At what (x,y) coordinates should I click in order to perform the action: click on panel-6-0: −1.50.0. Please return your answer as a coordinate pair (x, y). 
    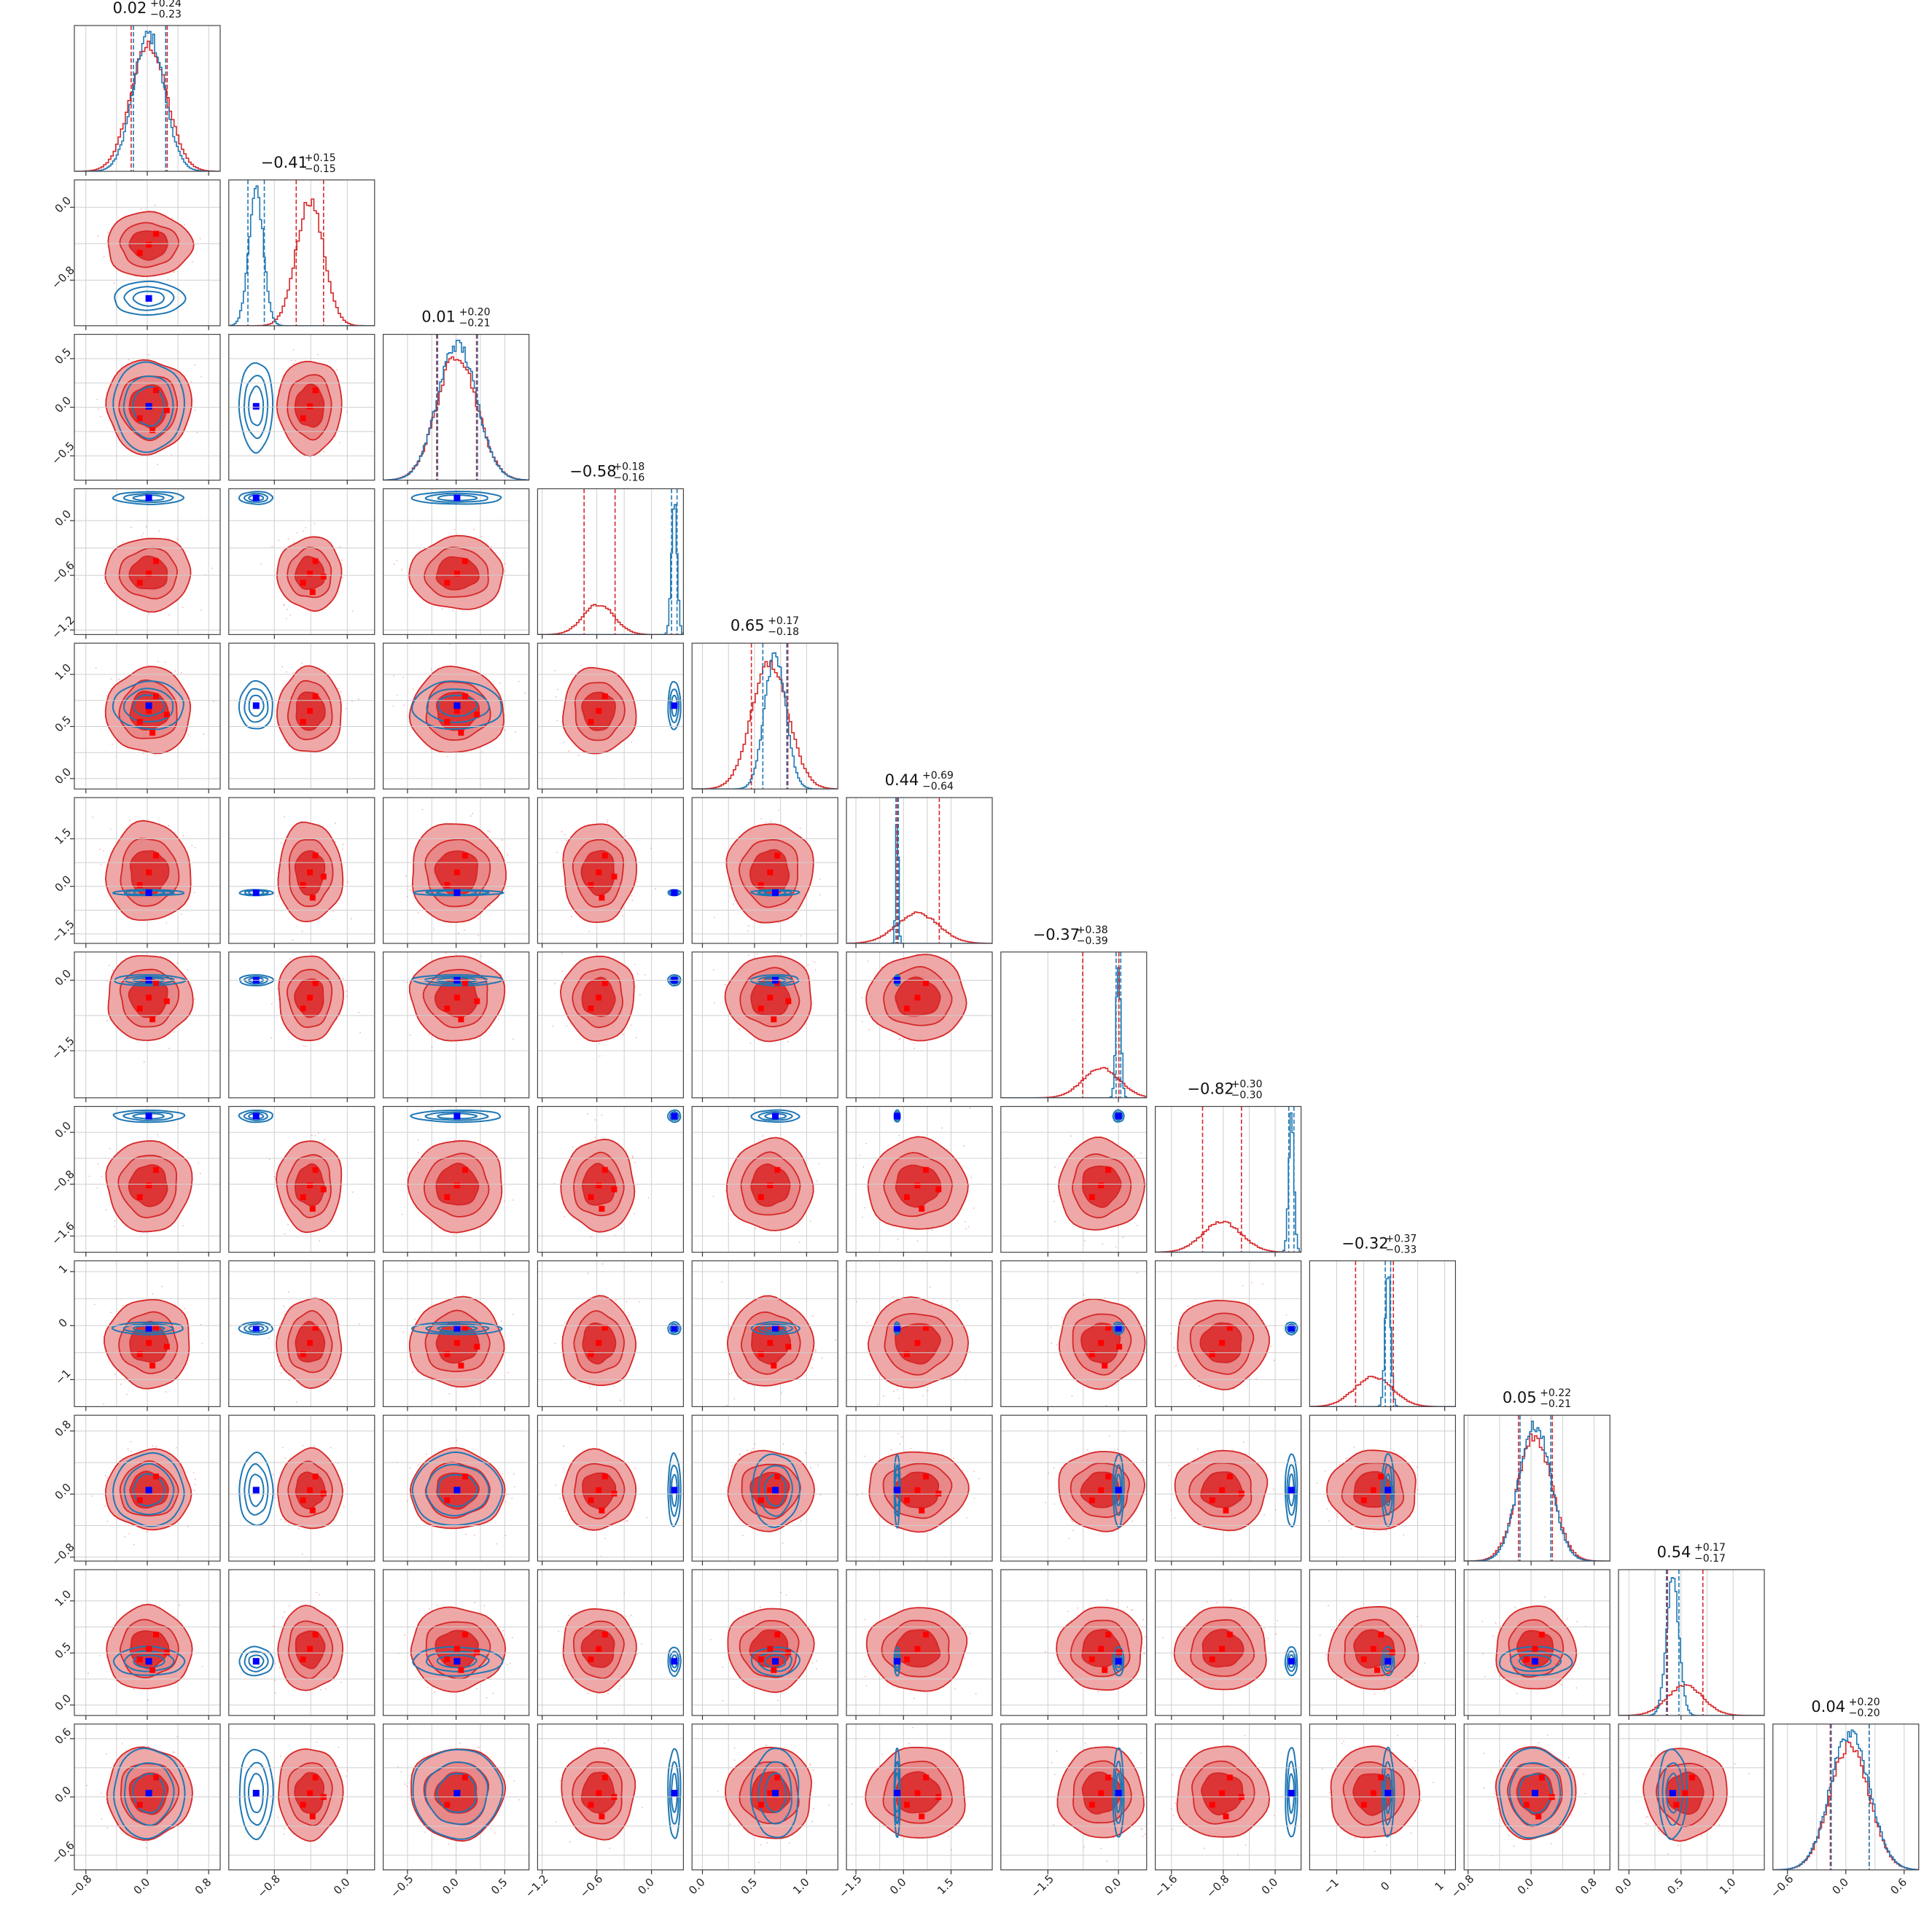
    Looking at the image, I should click on (135, 1026).